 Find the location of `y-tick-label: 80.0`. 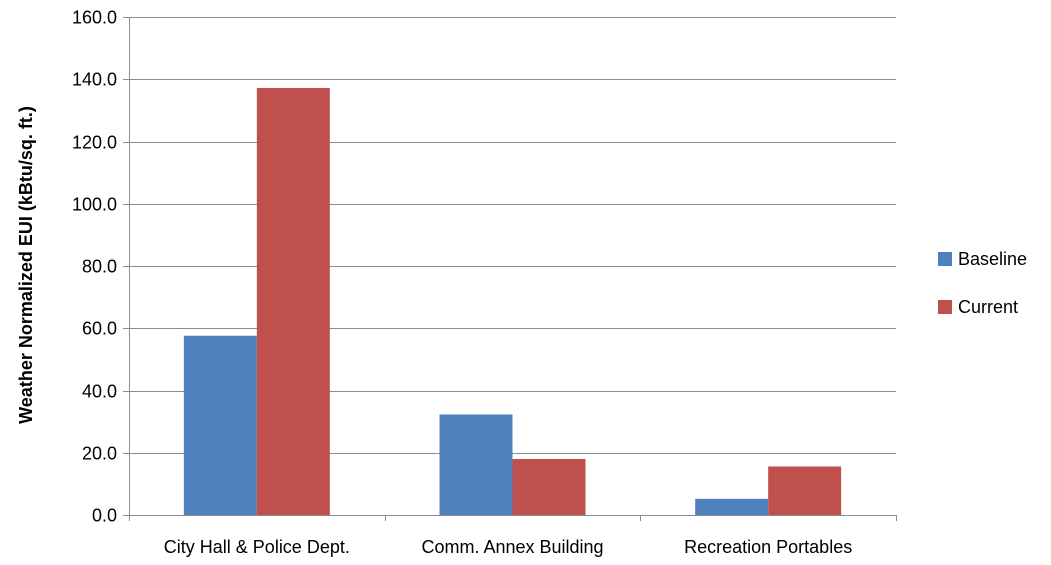

y-tick-label: 80.0 is located at coordinates (99, 267).